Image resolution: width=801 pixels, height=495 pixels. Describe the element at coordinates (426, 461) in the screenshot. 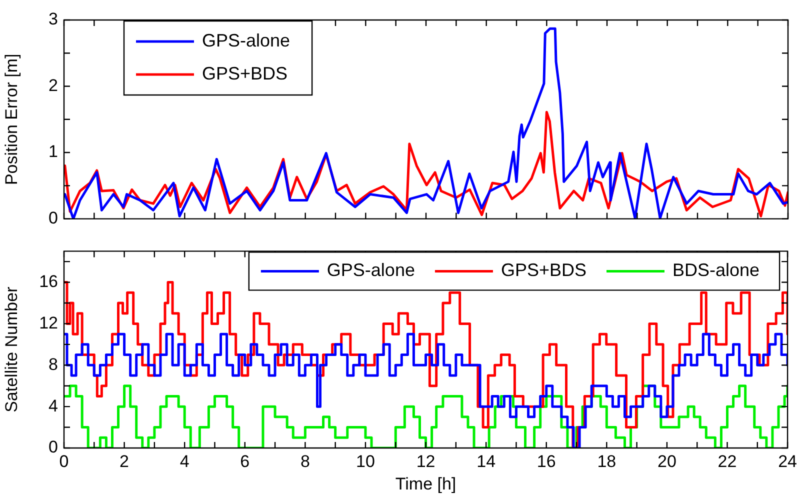

I see `x-tick-label: 12` at that location.